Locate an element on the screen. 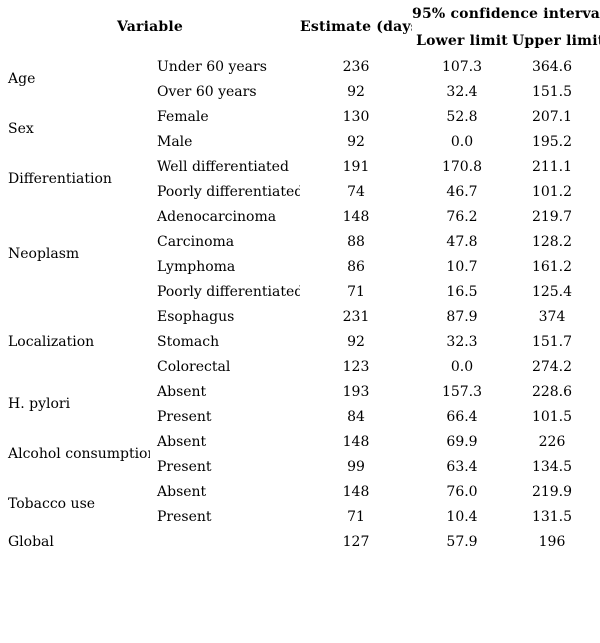  table-row: Sex Female 130 52.8 207.1 is located at coordinates (300, 121).